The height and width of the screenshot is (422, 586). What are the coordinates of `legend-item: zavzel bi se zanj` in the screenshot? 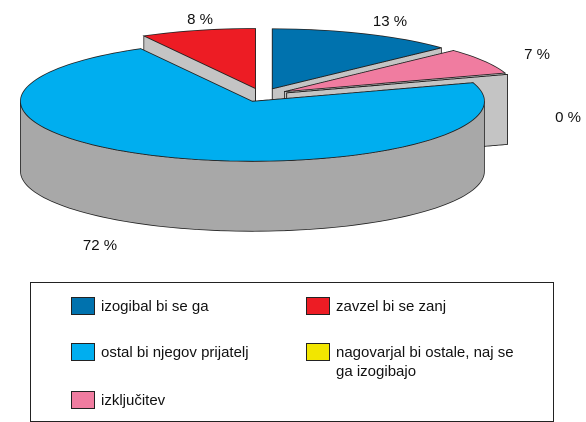 It's located at (376, 306).